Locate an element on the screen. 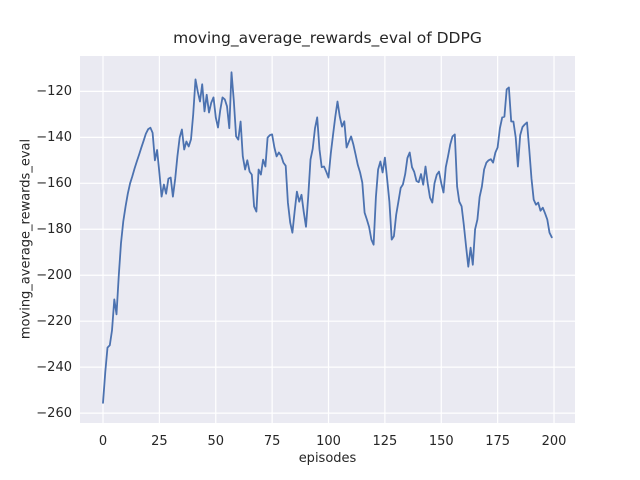 Image resolution: width=640 pixels, height=480 pixels. x-tick-label: 75 is located at coordinates (272, 441).